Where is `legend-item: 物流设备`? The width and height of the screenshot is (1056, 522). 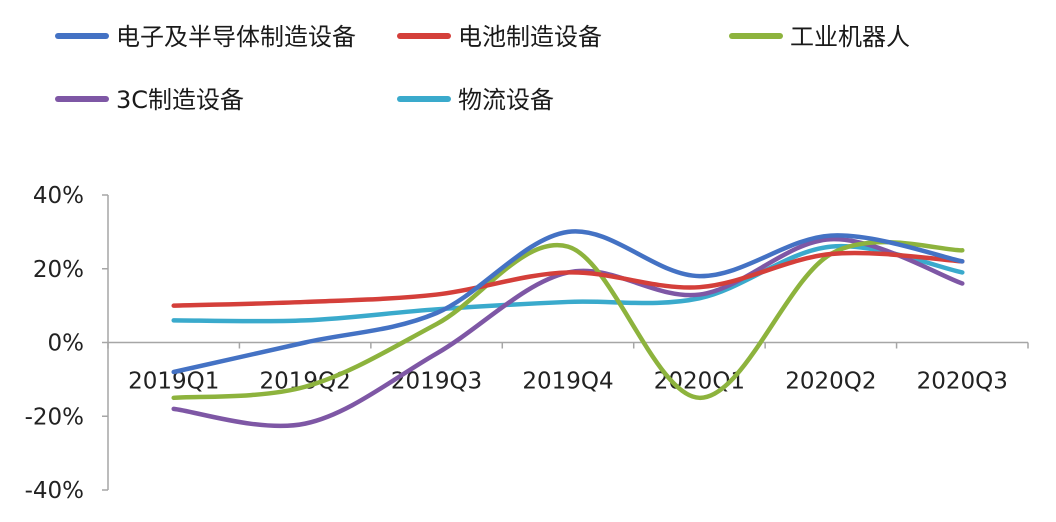
legend-item: 物流设备 is located at coordinates (475, 100).